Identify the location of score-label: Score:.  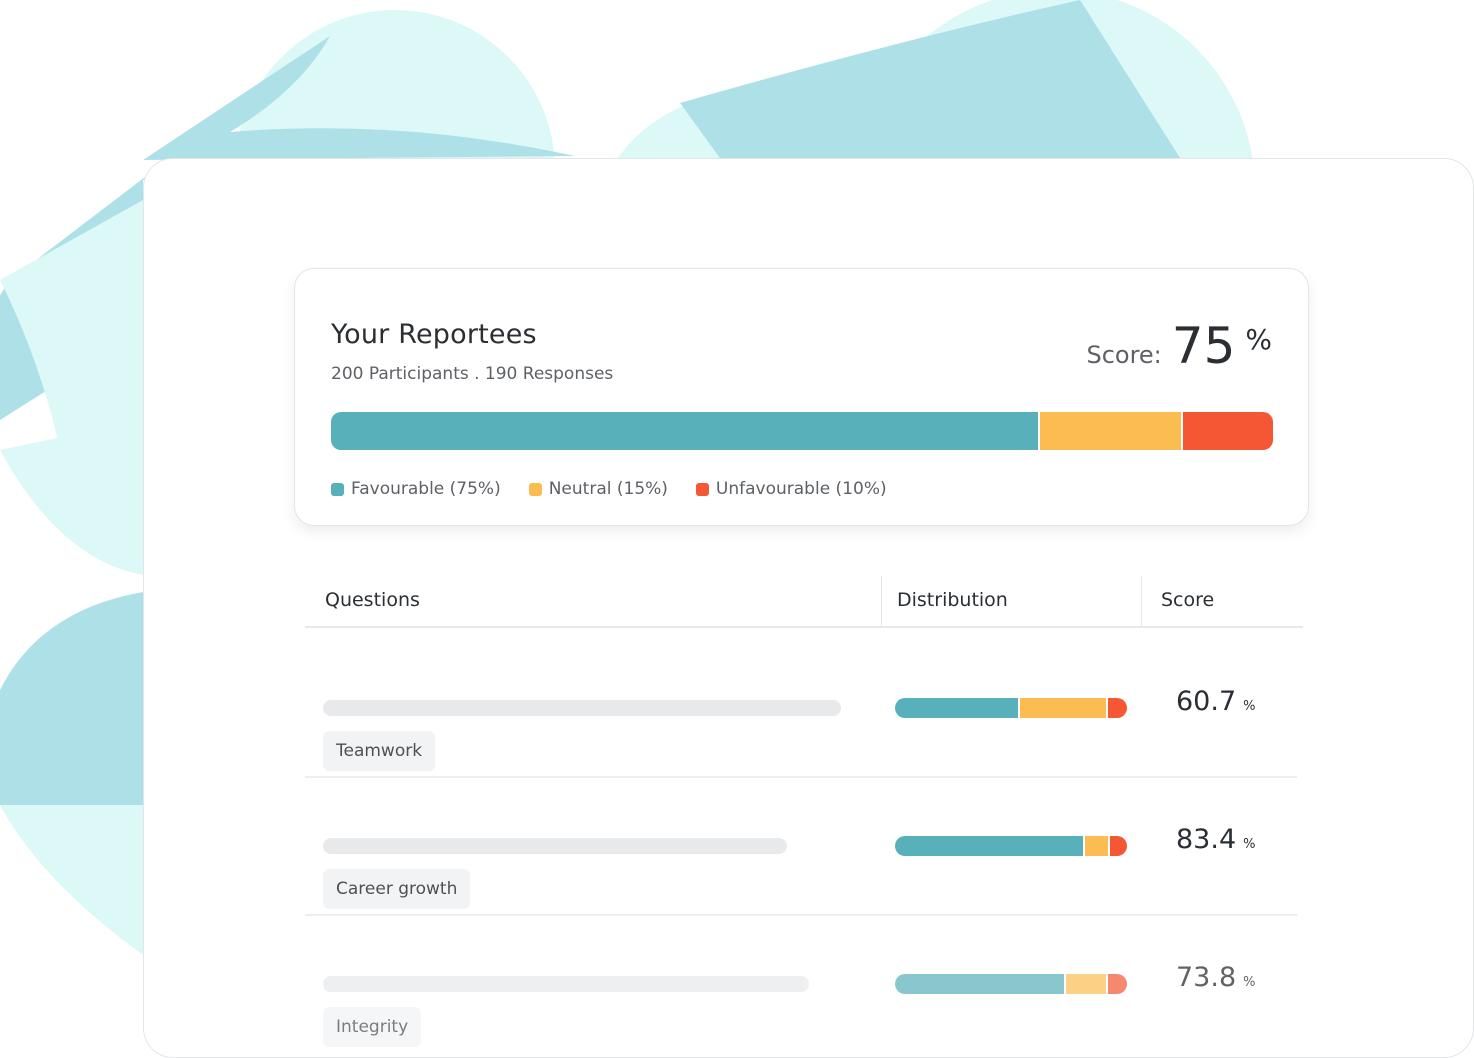
(1124, 355).